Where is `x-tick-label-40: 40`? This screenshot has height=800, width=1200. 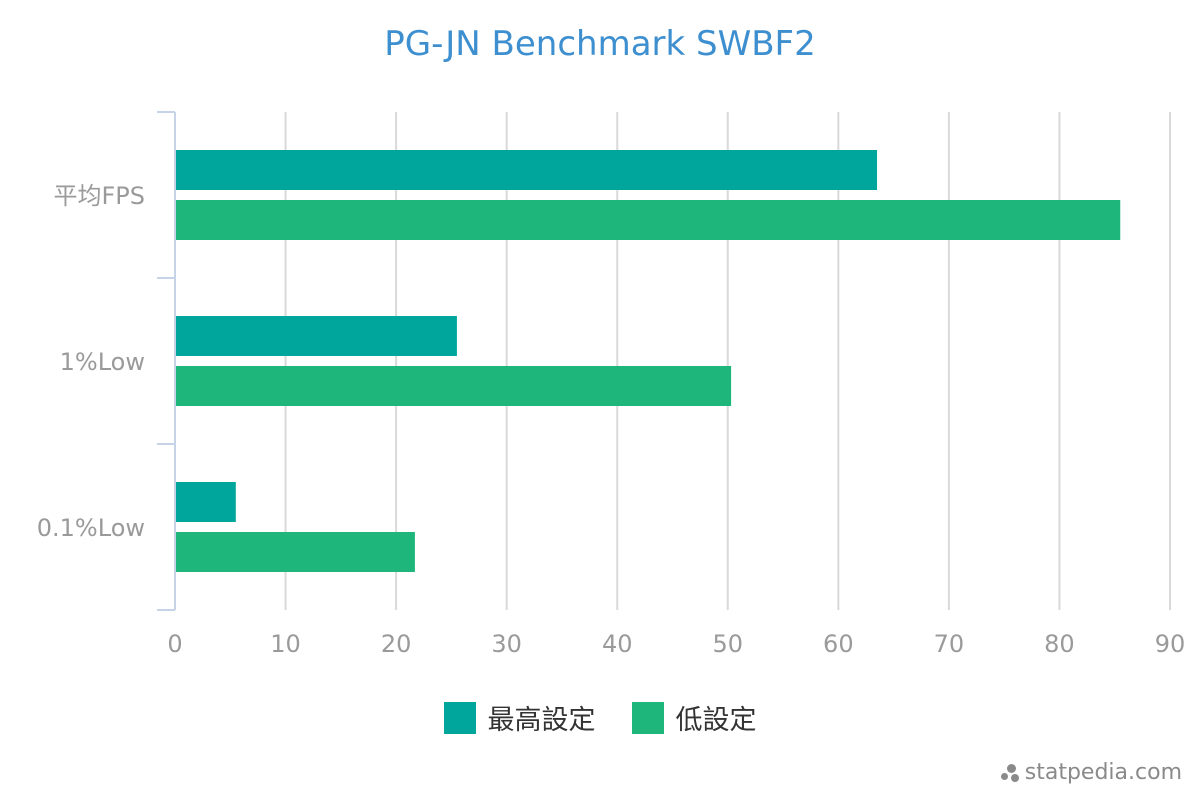
x-tick-label-40: 40 is located at coordinates (617, 644).